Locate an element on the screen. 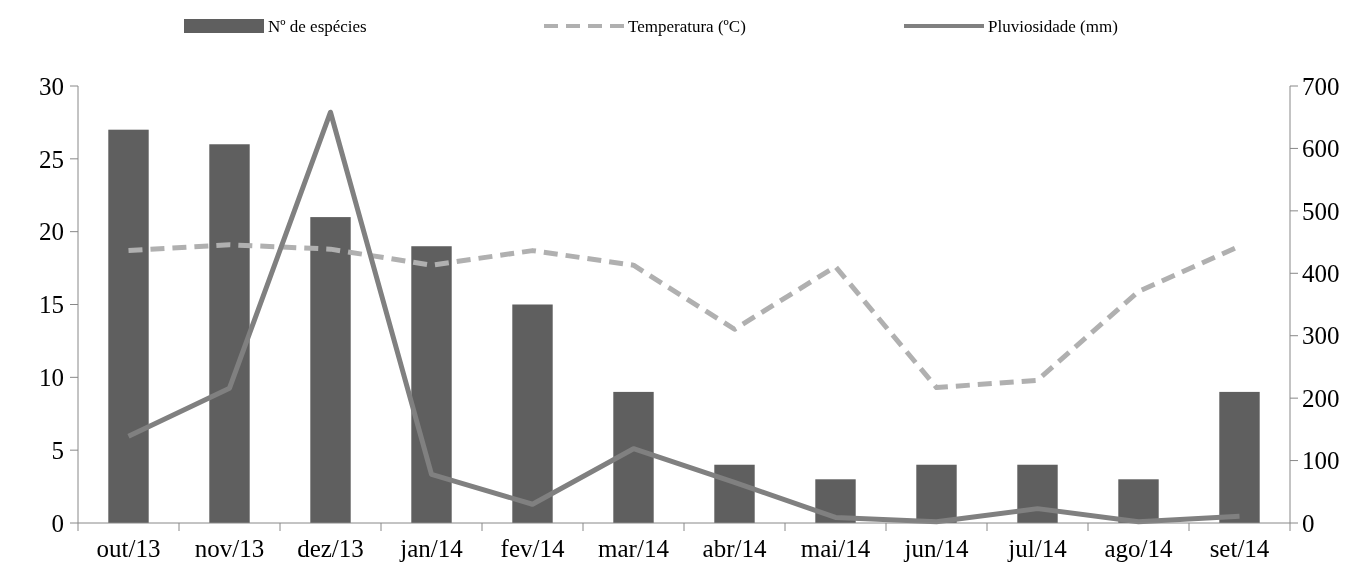 This screenshot has height=587, width=1368. x-tick-label: jun/14 is located at coordinates (936, 548).